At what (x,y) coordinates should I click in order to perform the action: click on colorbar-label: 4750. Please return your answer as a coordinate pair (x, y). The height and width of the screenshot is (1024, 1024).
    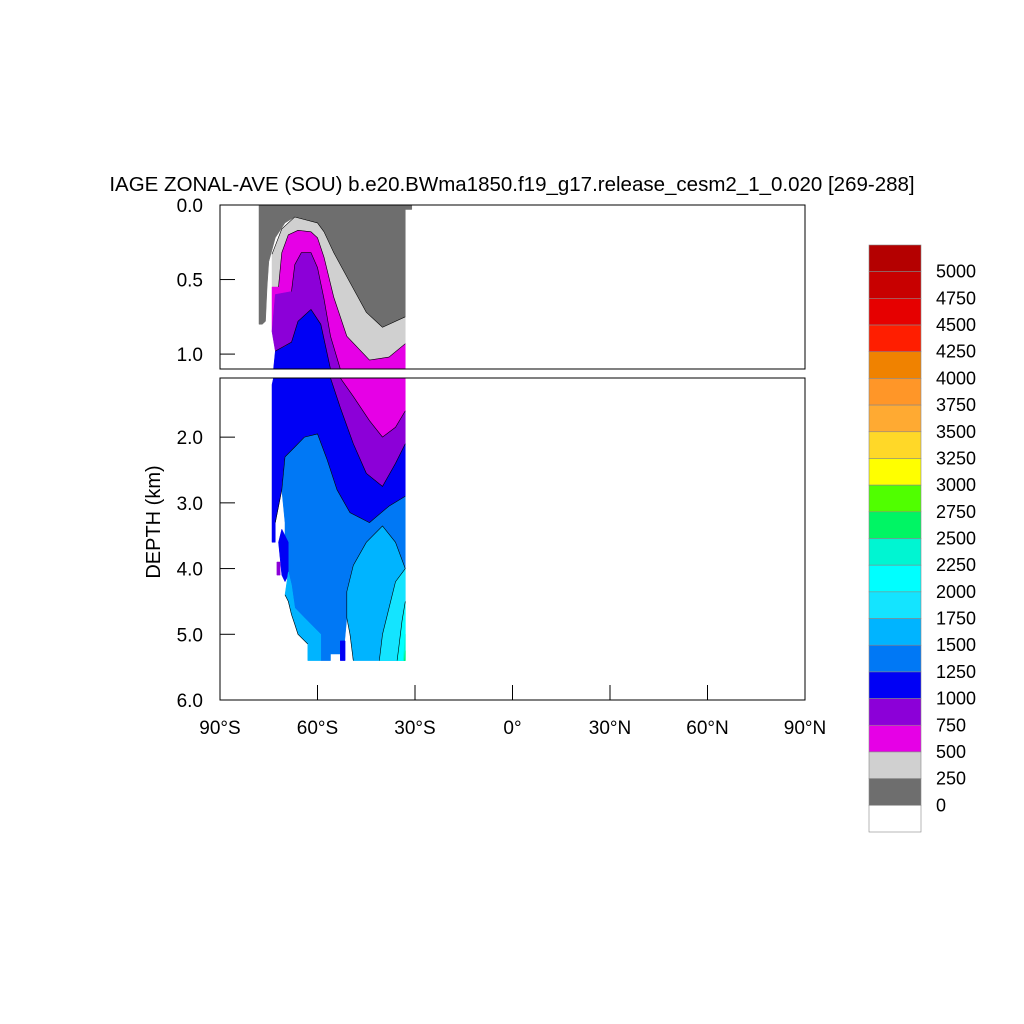
    Looking at the image, I should click on (956, 298).